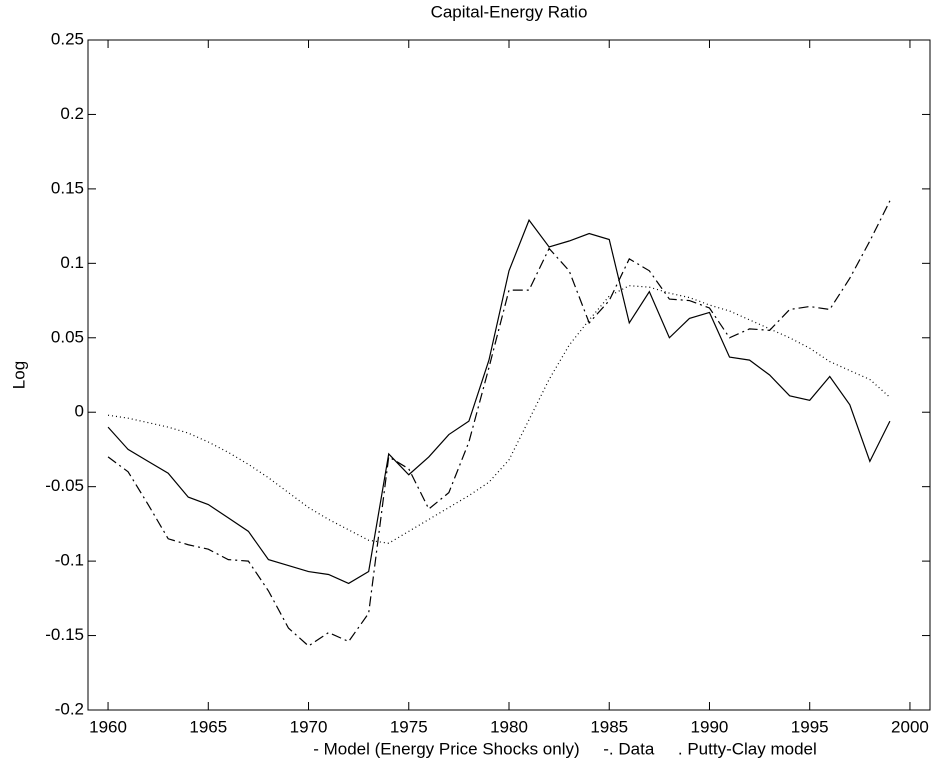 The width and height of the screenshot is (946, 767). Describe the element at coordinates (509, 11) in the screenshot. I see `chart-title: Capital-Energy Ratio` at that location.